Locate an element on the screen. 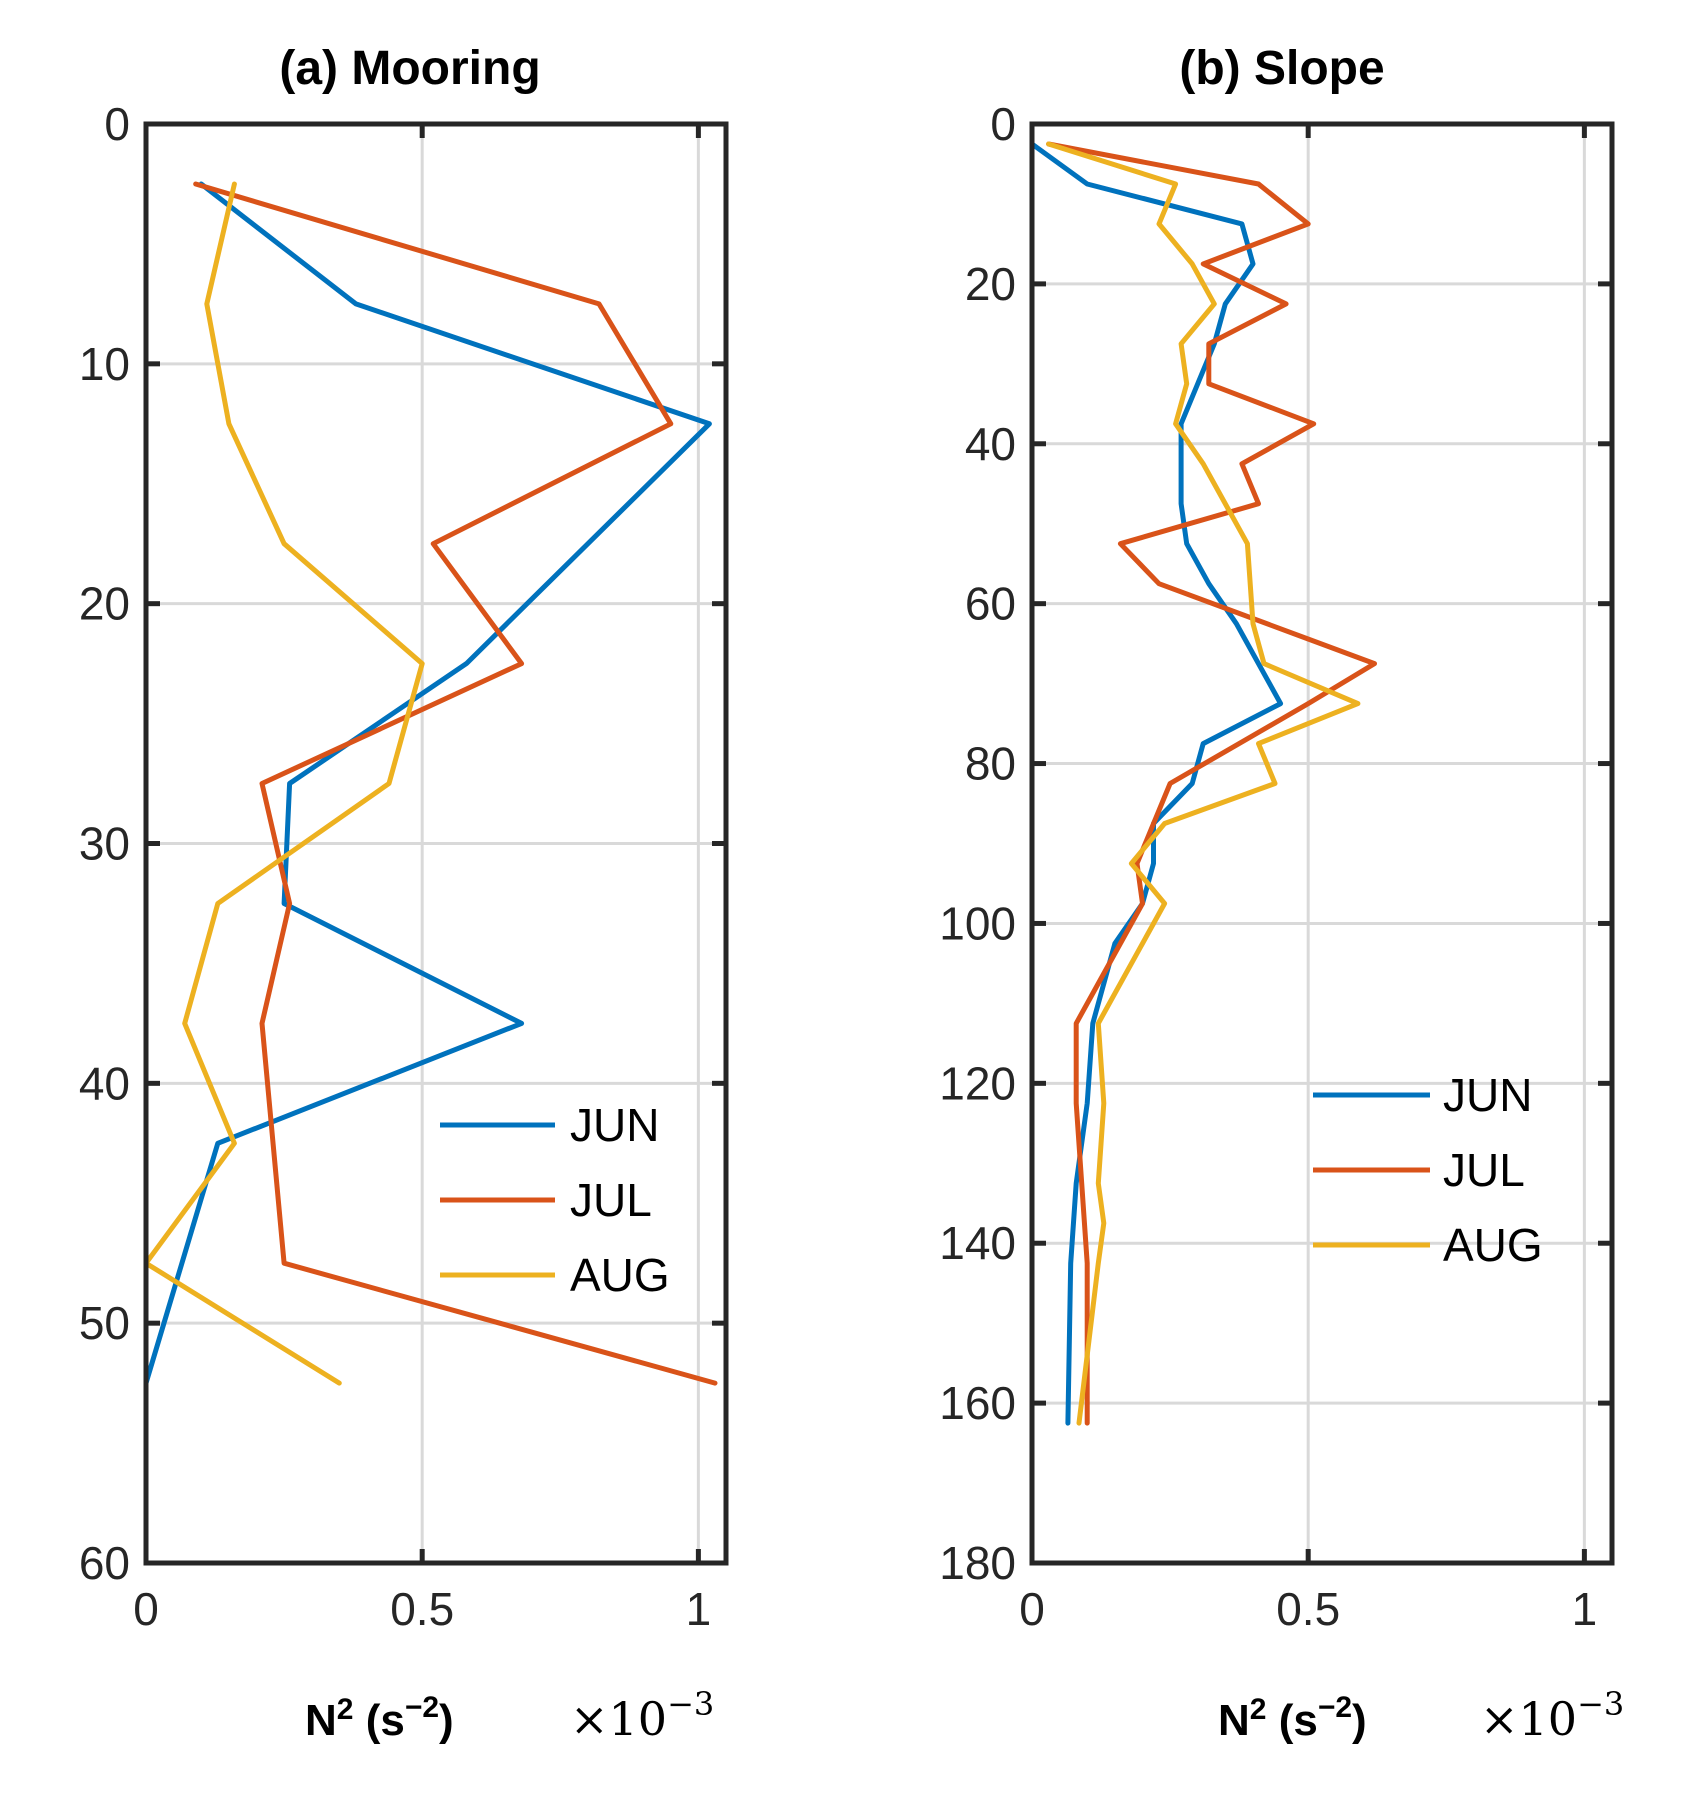 The image size is (1694, 1799). slope-series-jul is located at coordinates (1211, 783).